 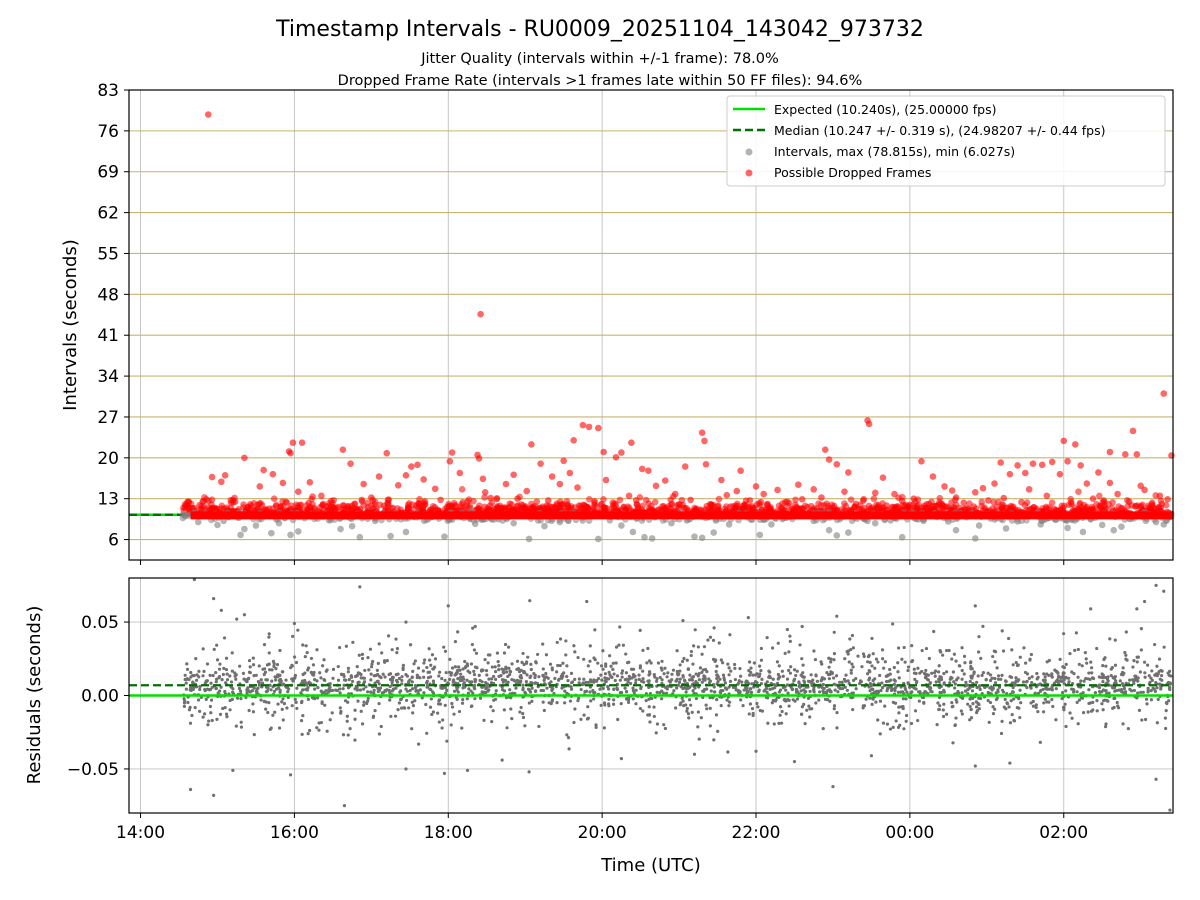 What do you see at coordinates (602, 833) in the screenshot?
I see `x-tick-label: 20:00` at bounding box center [602, 833].